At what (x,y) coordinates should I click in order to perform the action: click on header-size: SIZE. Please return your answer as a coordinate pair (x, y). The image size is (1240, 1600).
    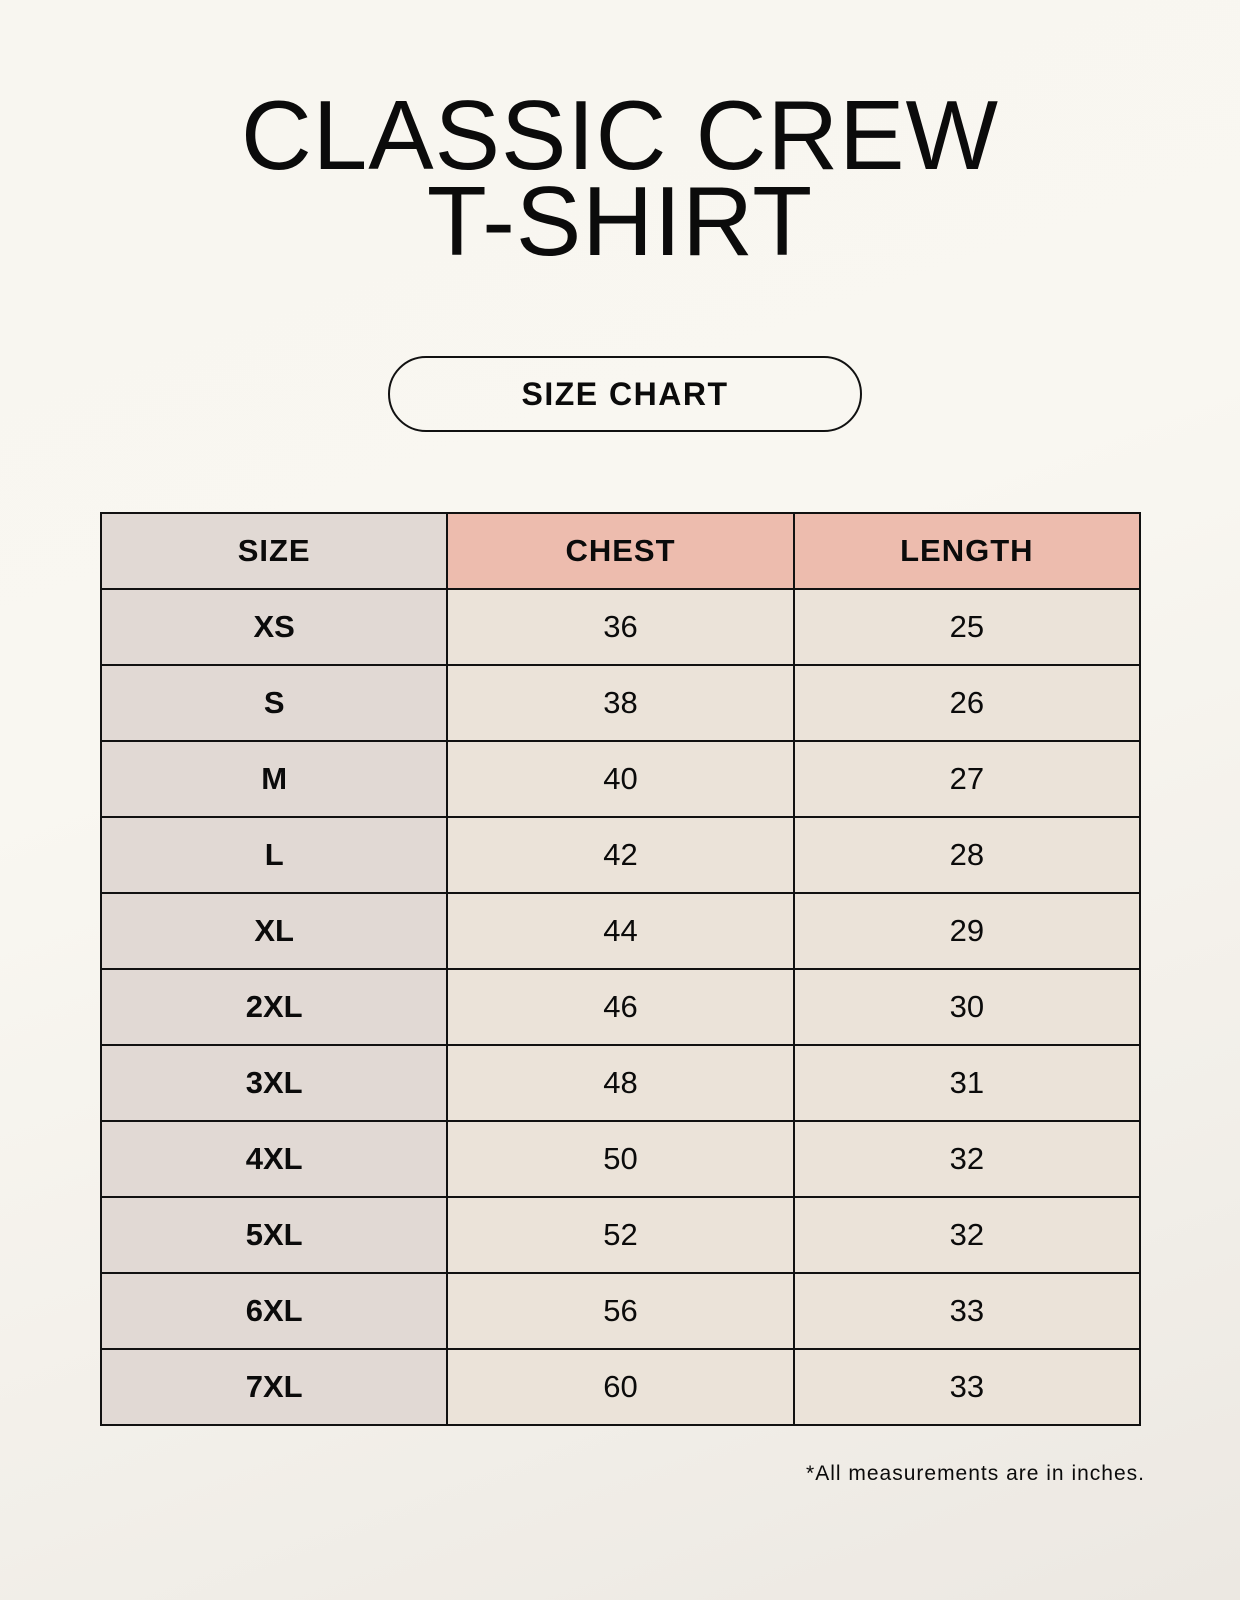
    Looking at the image, I should click on (274, 551).